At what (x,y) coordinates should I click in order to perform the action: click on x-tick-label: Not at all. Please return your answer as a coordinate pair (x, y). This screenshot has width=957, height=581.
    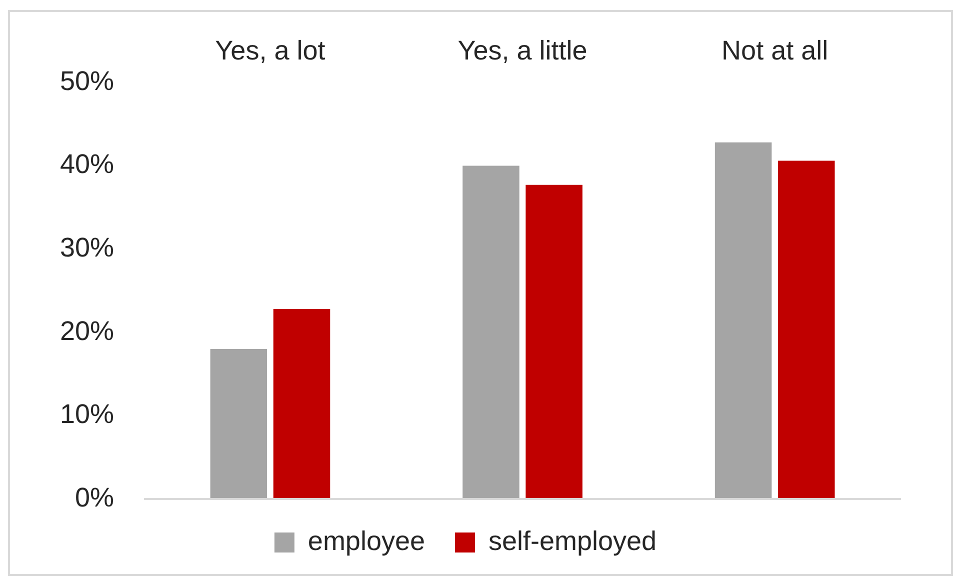
    Looking at the image, I should click on (775, 51).